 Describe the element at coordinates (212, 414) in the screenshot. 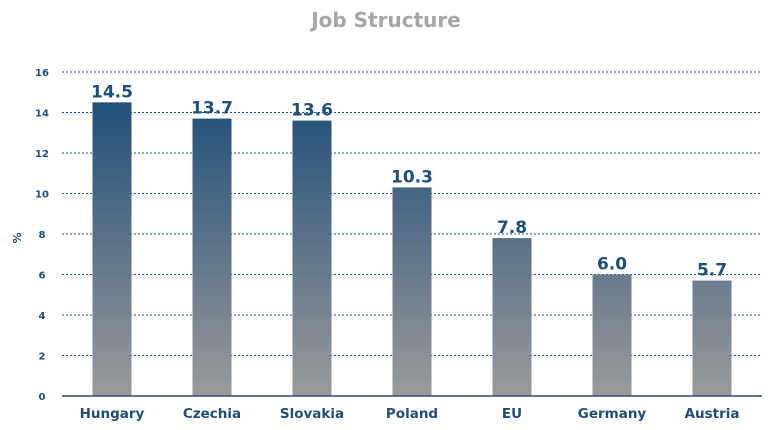

I see `x-tick-label: Czechia` at that location.